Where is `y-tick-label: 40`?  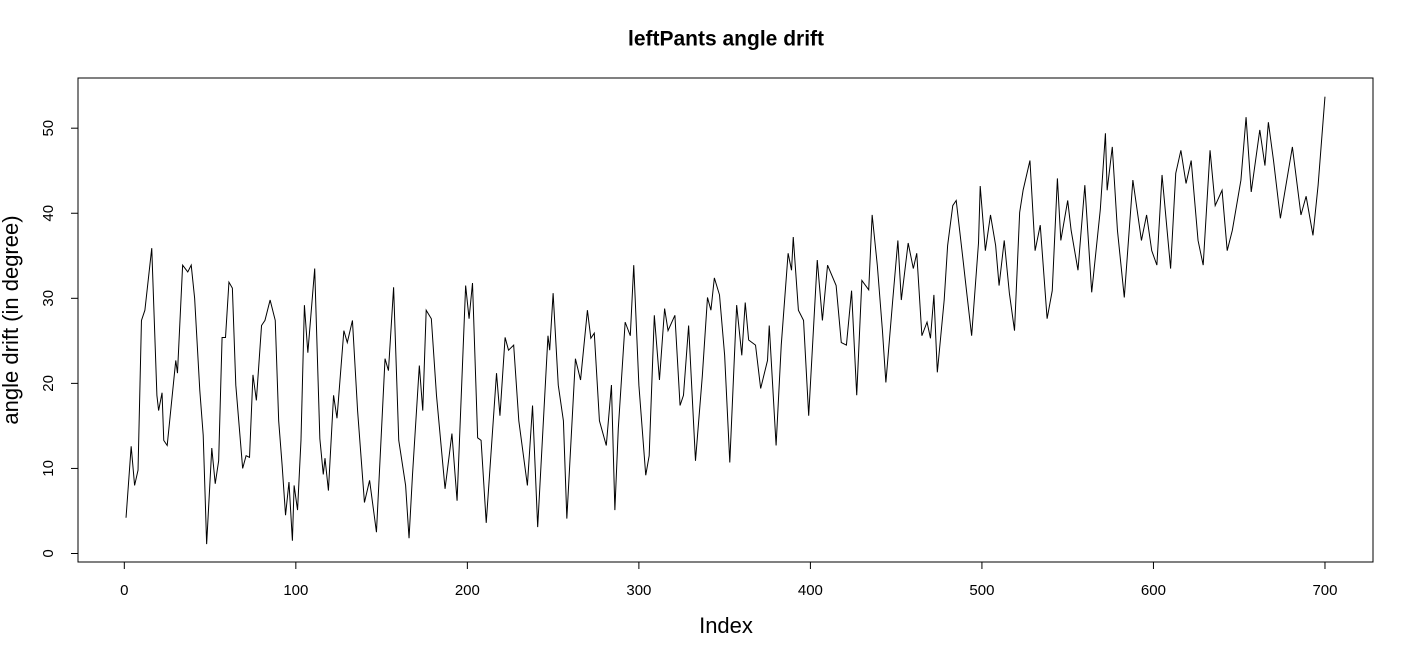 y-tick-label: 40 is located at coordinates (48, 213).